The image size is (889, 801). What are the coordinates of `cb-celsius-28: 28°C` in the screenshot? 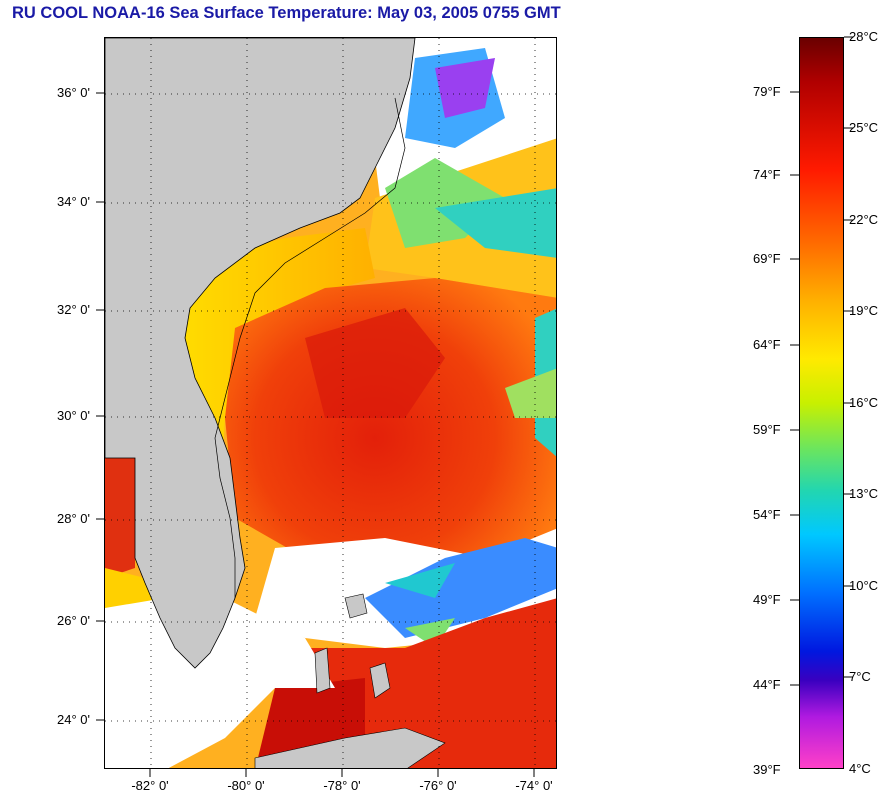 It's located at (864, 36).